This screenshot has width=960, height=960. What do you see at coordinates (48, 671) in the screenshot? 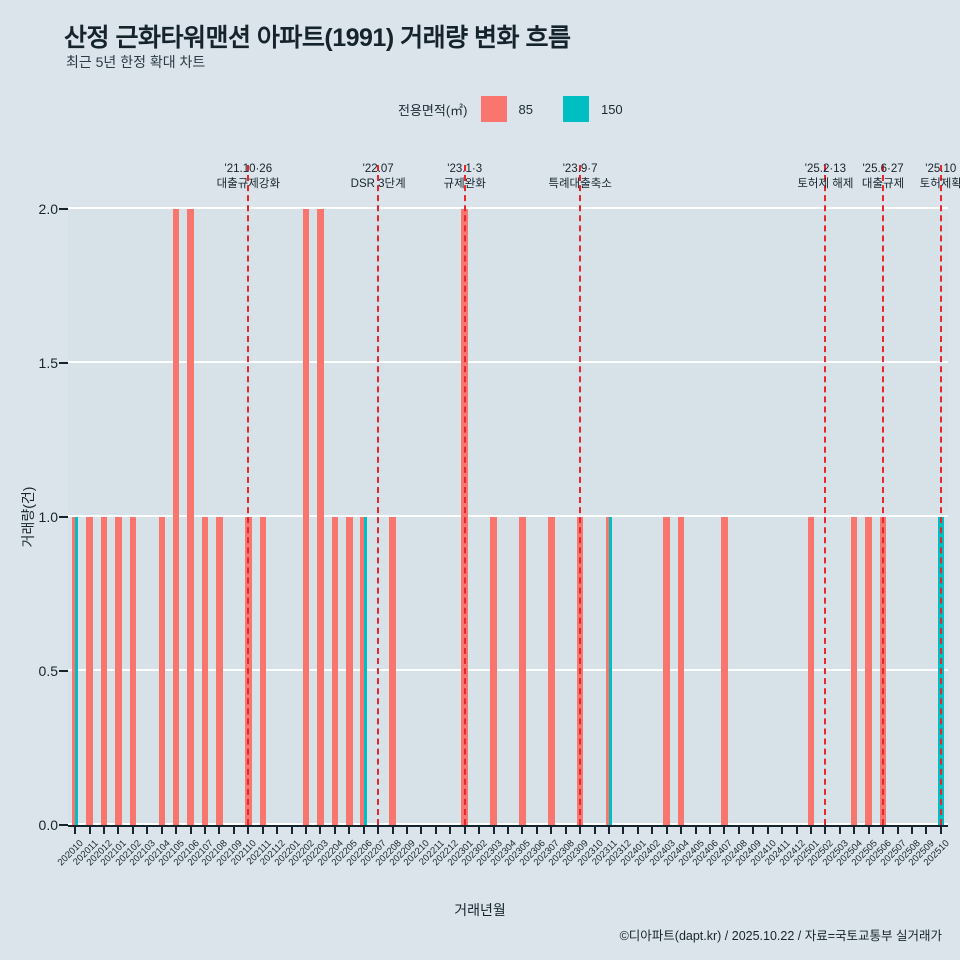
I see `y-axis-tick-label: 0.5` at bounding box center [48, 671].